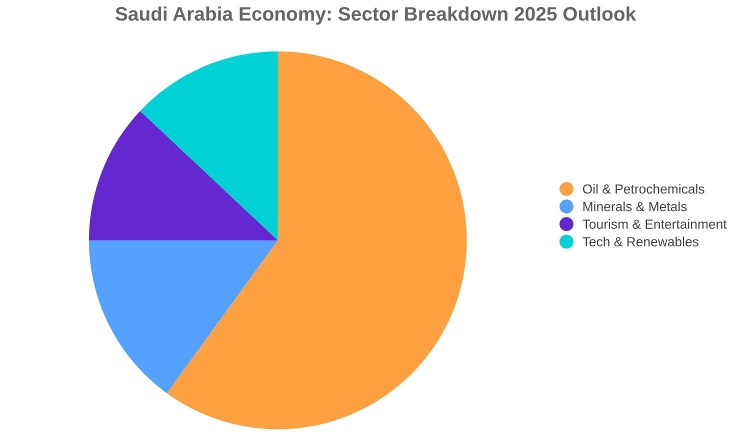  Describe the element at coordinates (635, 207) in the screenshot. I see `legend-label: Minerals & Metals` at that location.